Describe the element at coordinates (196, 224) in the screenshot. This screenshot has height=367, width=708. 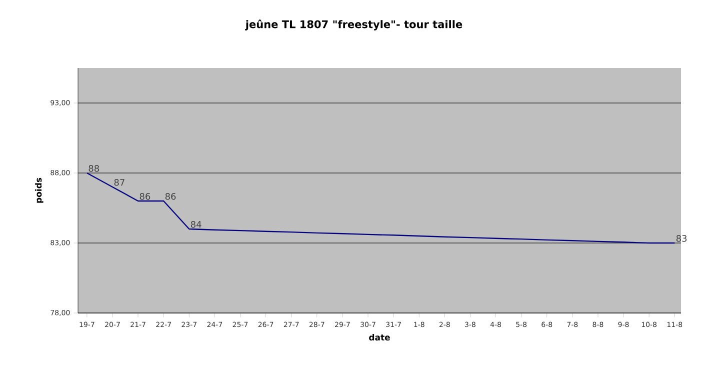
I see `data-label: 84` at that location.